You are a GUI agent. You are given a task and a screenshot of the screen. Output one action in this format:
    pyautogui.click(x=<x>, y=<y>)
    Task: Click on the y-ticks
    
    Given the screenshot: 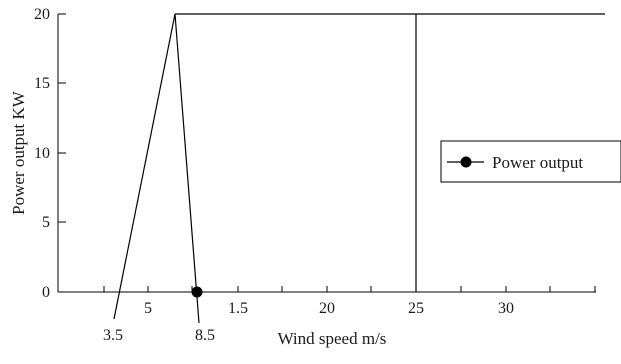 What is the action you would take?
    pyautogui.click(x=62, y=153)
    